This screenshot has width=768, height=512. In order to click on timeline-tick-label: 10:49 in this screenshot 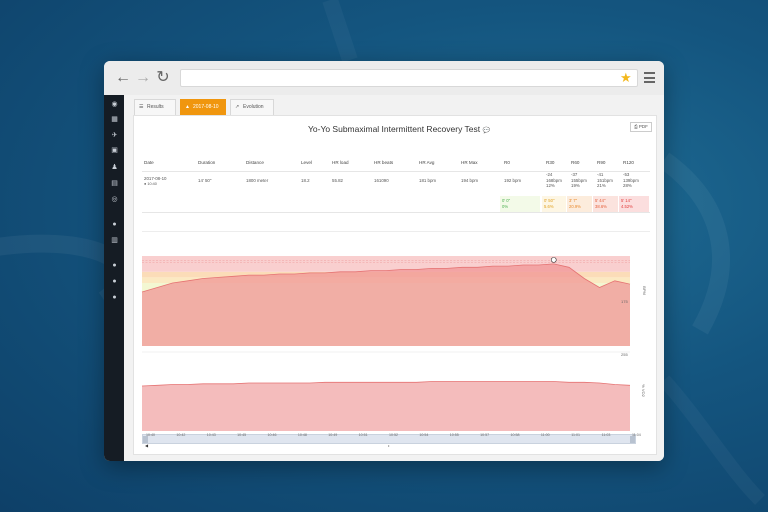, I will do `click(333, 435)`.